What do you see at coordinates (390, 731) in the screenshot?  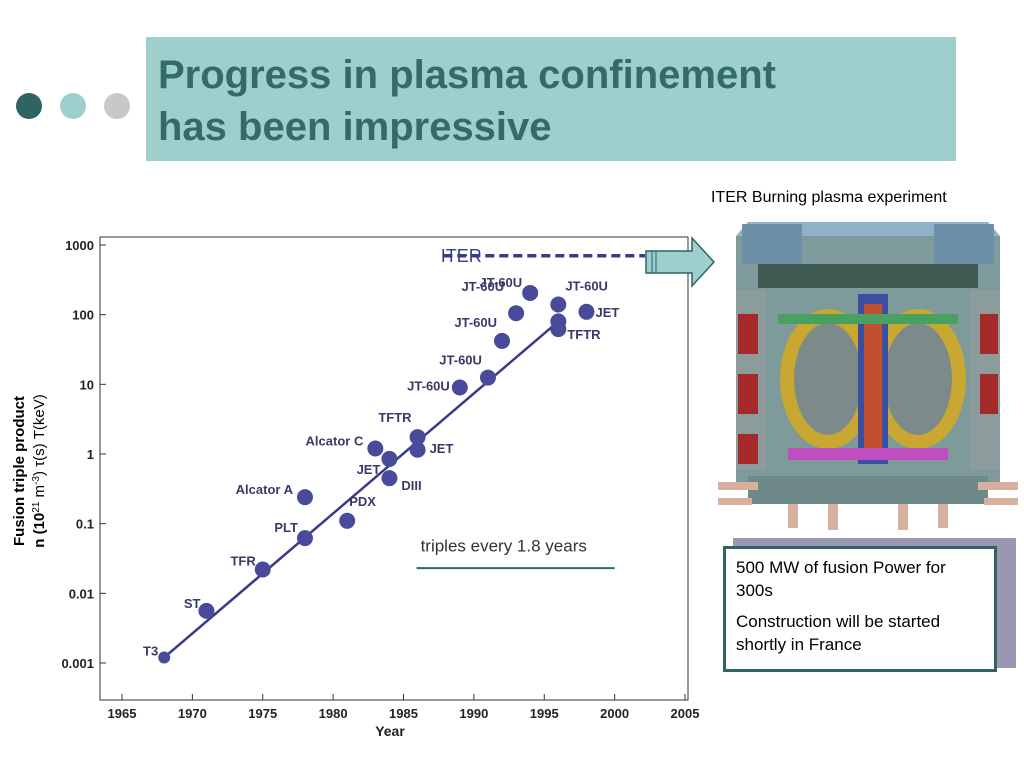 I see `x-axis-label: Year` at bounding box center [390, 731].